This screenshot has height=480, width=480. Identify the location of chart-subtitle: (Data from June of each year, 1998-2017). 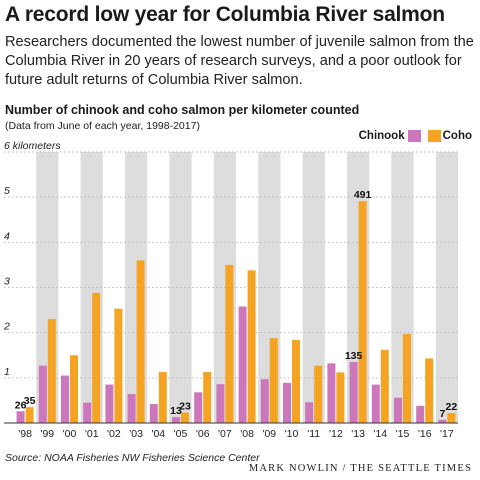
(102, 126).